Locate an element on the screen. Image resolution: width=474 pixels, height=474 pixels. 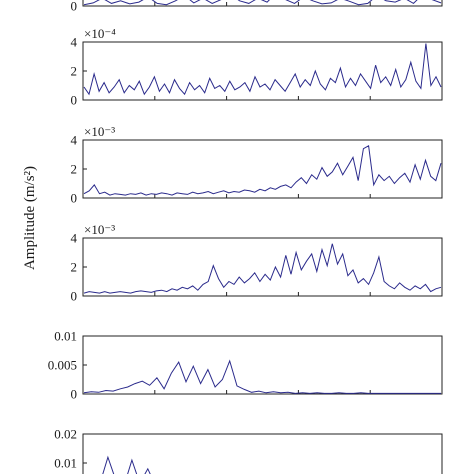
panel-5-ytick-label-3: 0.01 is located at coordinates (65, 336).